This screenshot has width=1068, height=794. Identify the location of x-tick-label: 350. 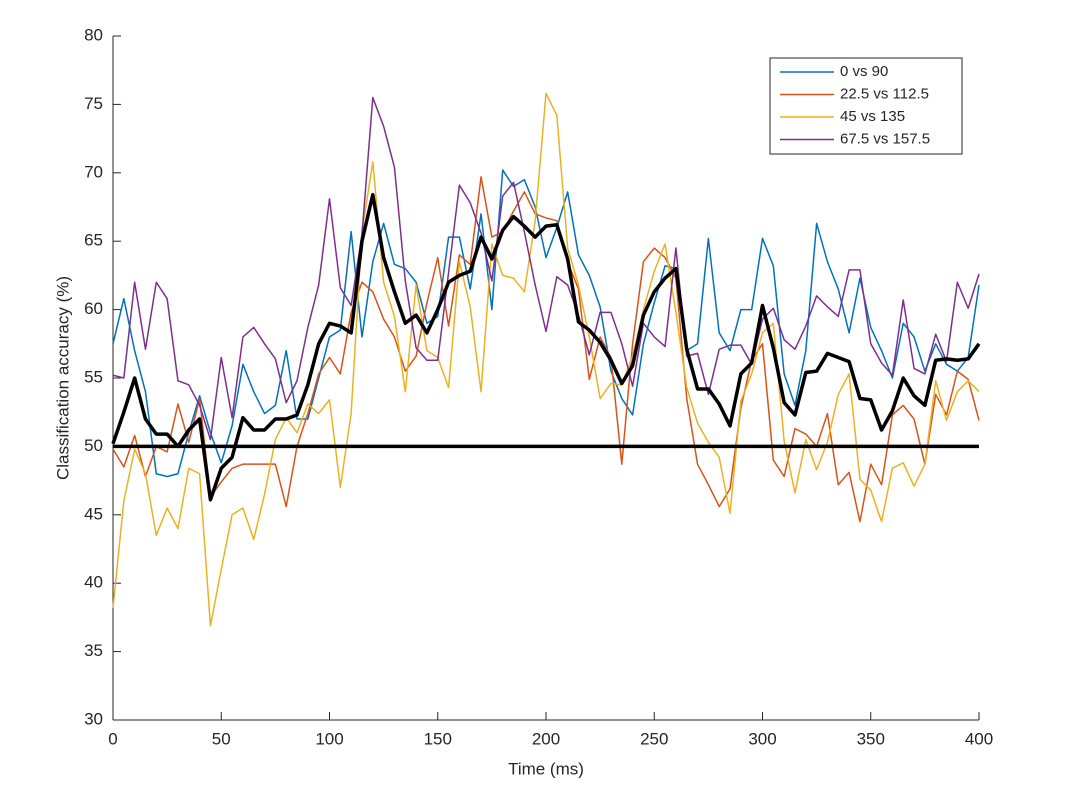
(871, 738).